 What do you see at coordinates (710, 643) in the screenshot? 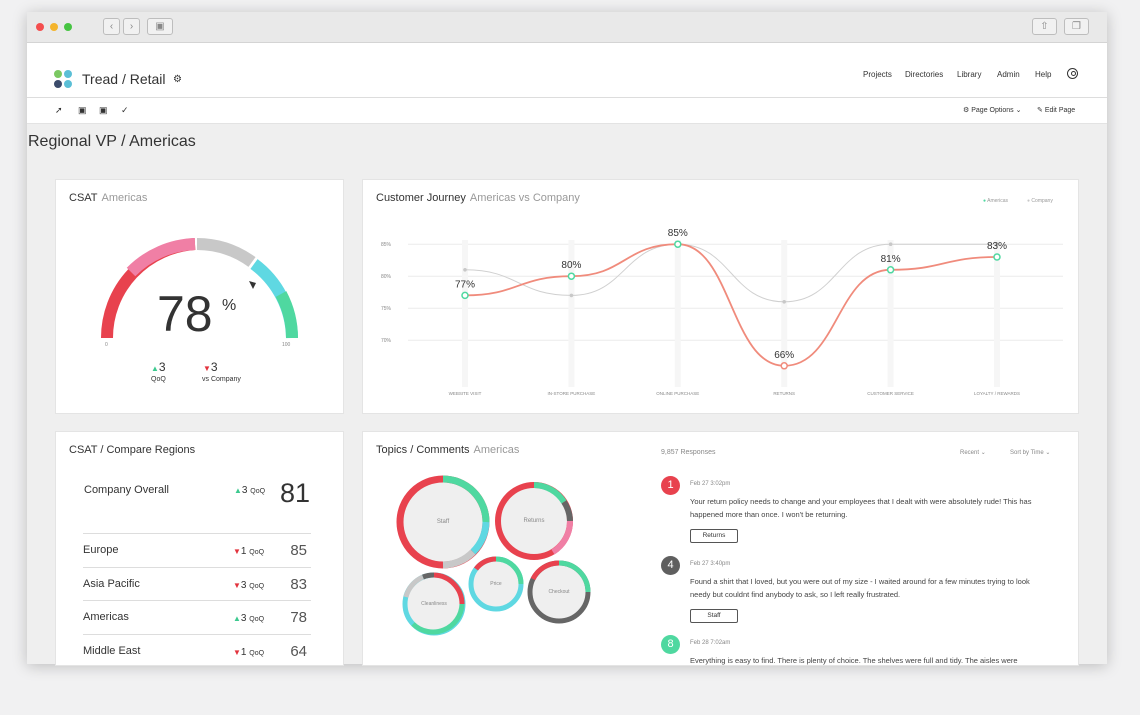
I see `comment-date: Feb 28 7:02am` at bounding box center [710, 643].